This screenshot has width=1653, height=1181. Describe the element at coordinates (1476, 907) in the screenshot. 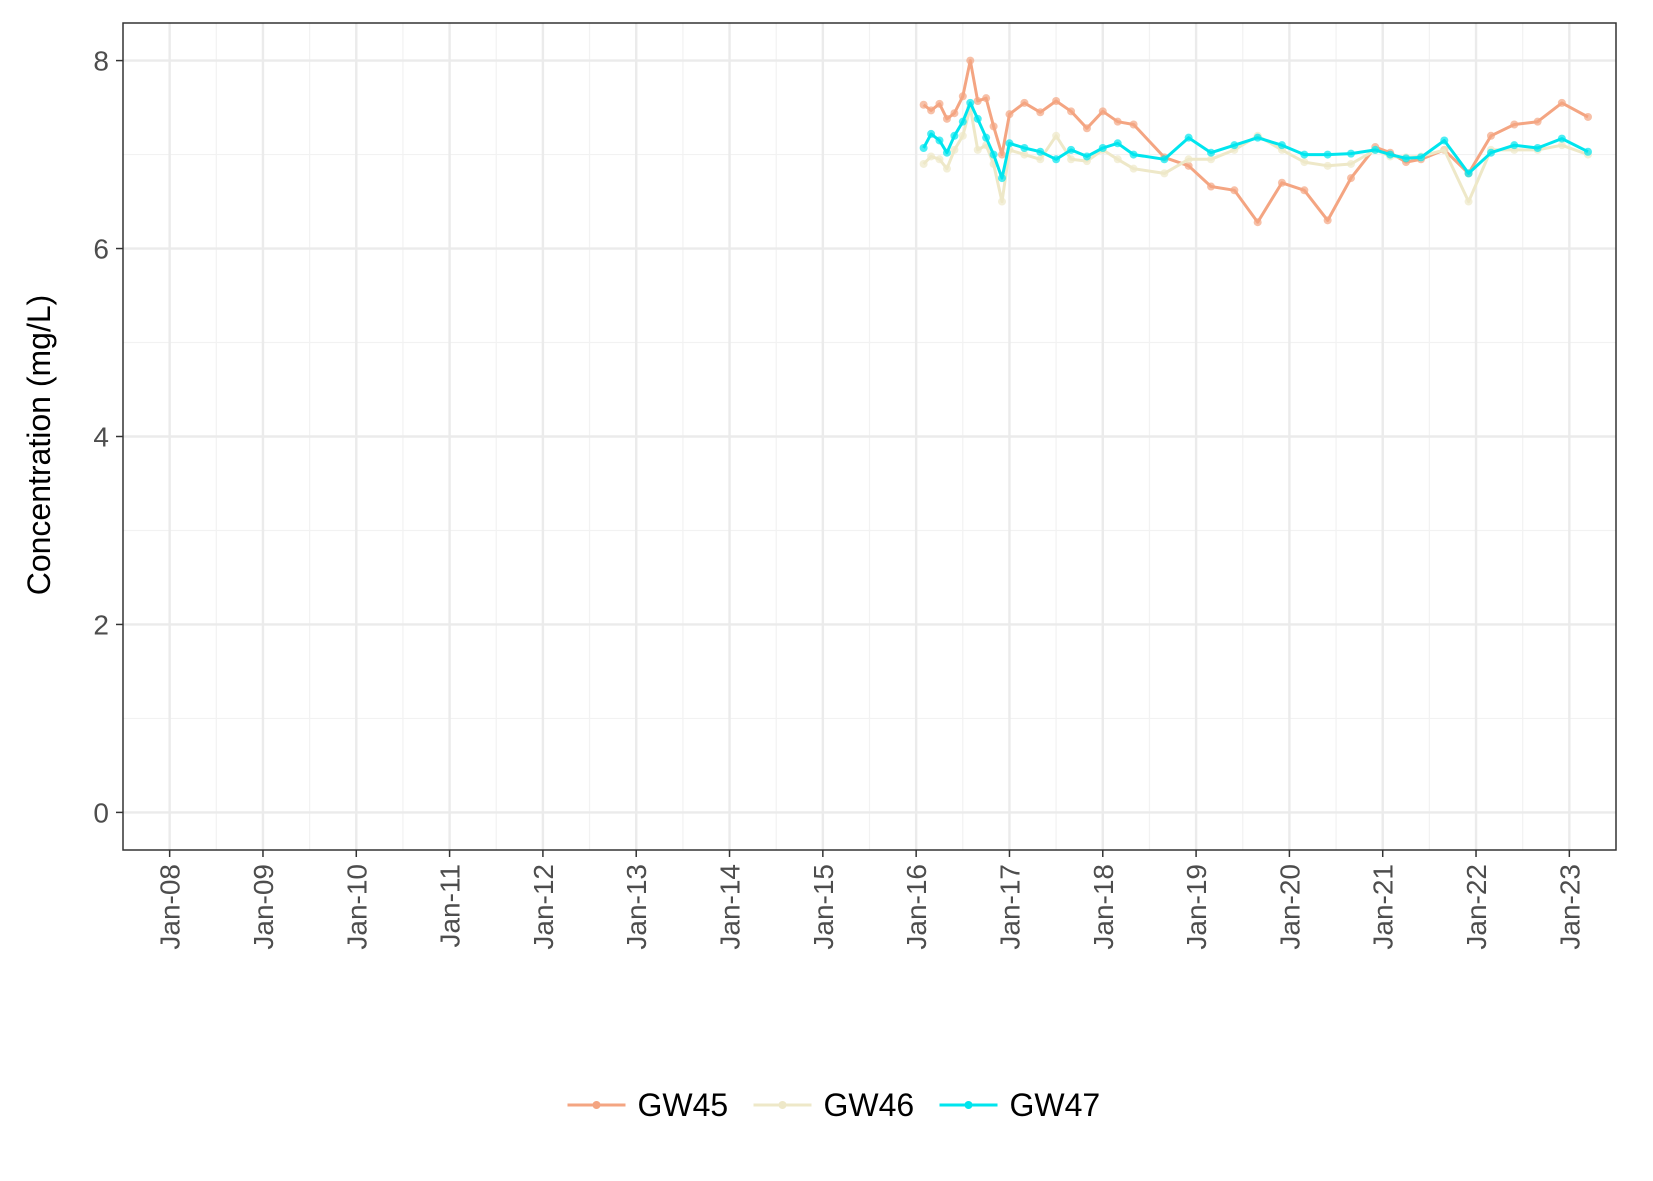

I see `x-tick-label: Jan-22` at that location.